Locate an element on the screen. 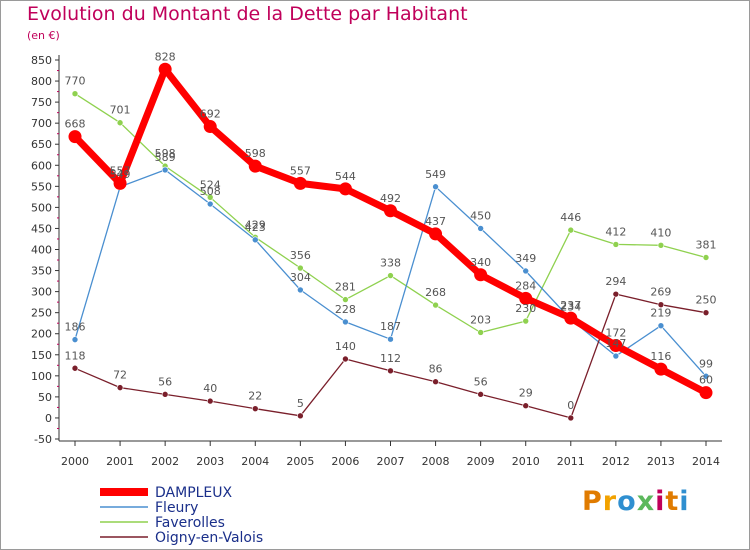  x-tick-label: 2004 is located at coordinates (255, 461).